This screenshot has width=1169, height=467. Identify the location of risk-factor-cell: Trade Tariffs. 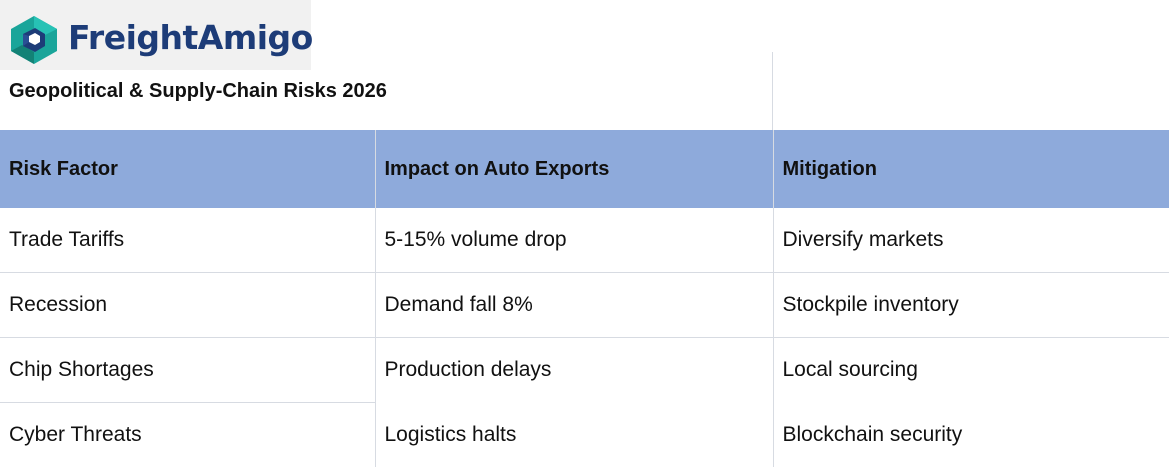
(188, 240).